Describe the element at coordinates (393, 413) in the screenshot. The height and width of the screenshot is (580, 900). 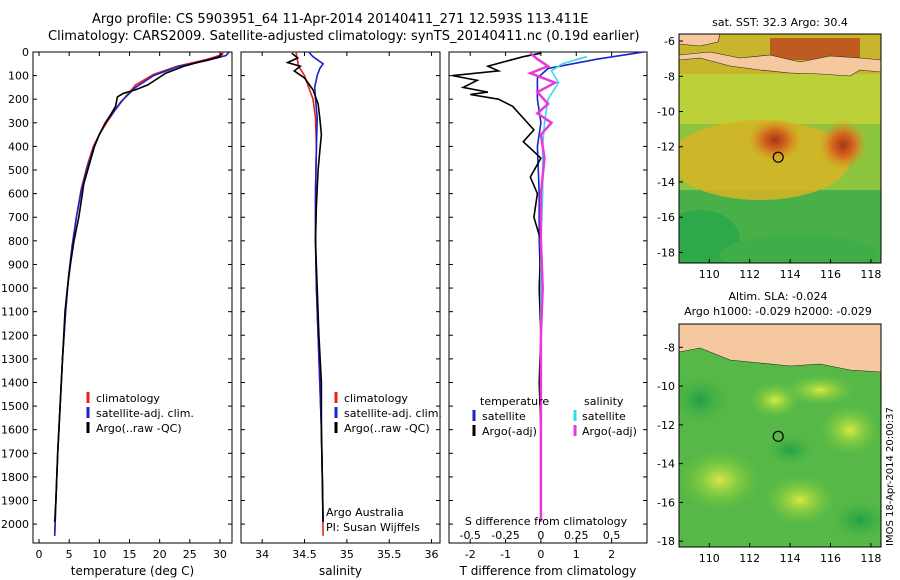
I see `salinity-legend-label: satellite-adj. clim.` at that location.